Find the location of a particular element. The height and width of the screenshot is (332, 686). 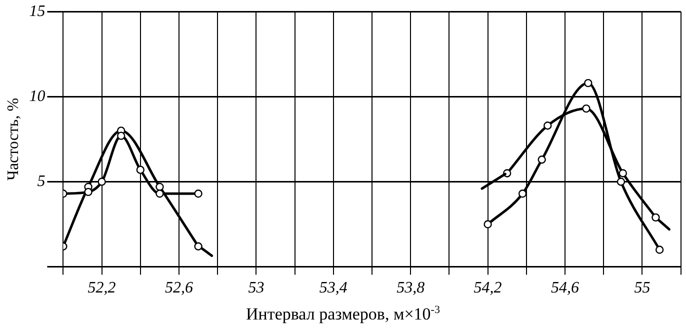

x-tick-label: 52,6 is located at coordinates (179, 288).